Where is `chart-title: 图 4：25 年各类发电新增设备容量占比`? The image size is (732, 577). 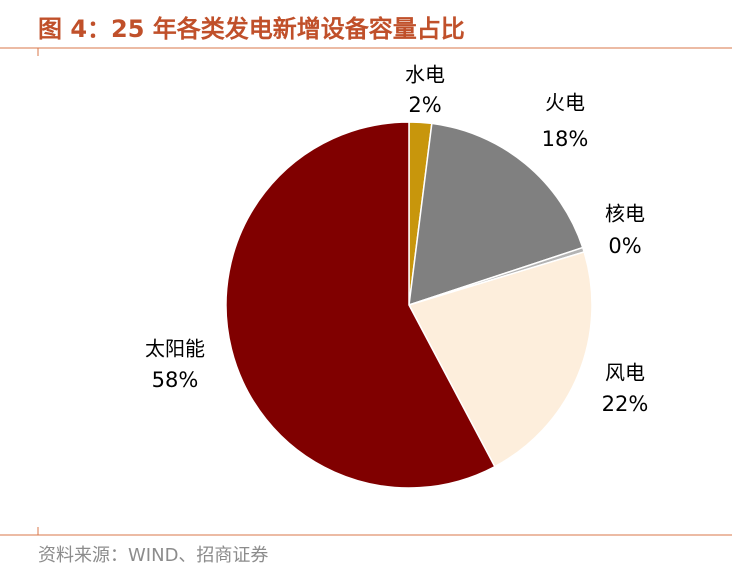
chart-title: 图 4：25 年各类发电新增设备容量占比 is located at coordinates (251, 29).